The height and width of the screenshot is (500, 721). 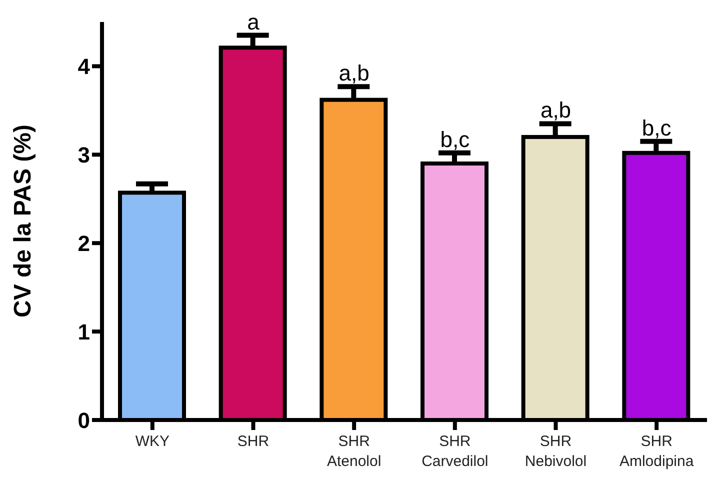 What do you see at coordinates (253, 441) in the screenshot?
I see `x-tick-label: SHR` at bounding box center [253, 441].